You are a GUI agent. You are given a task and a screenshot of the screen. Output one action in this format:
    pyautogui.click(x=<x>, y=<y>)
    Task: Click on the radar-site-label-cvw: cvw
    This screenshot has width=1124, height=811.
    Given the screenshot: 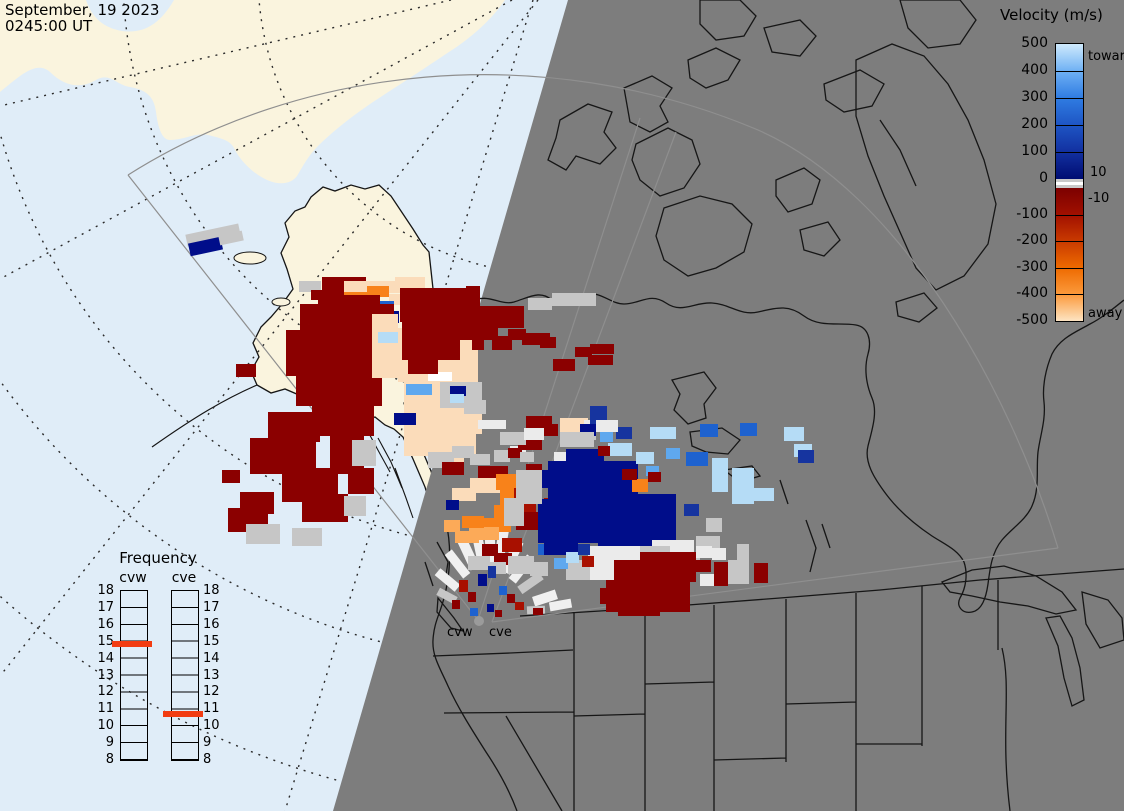 What is the action you would take?
    pyautogui.click(x=460, y=632)
    